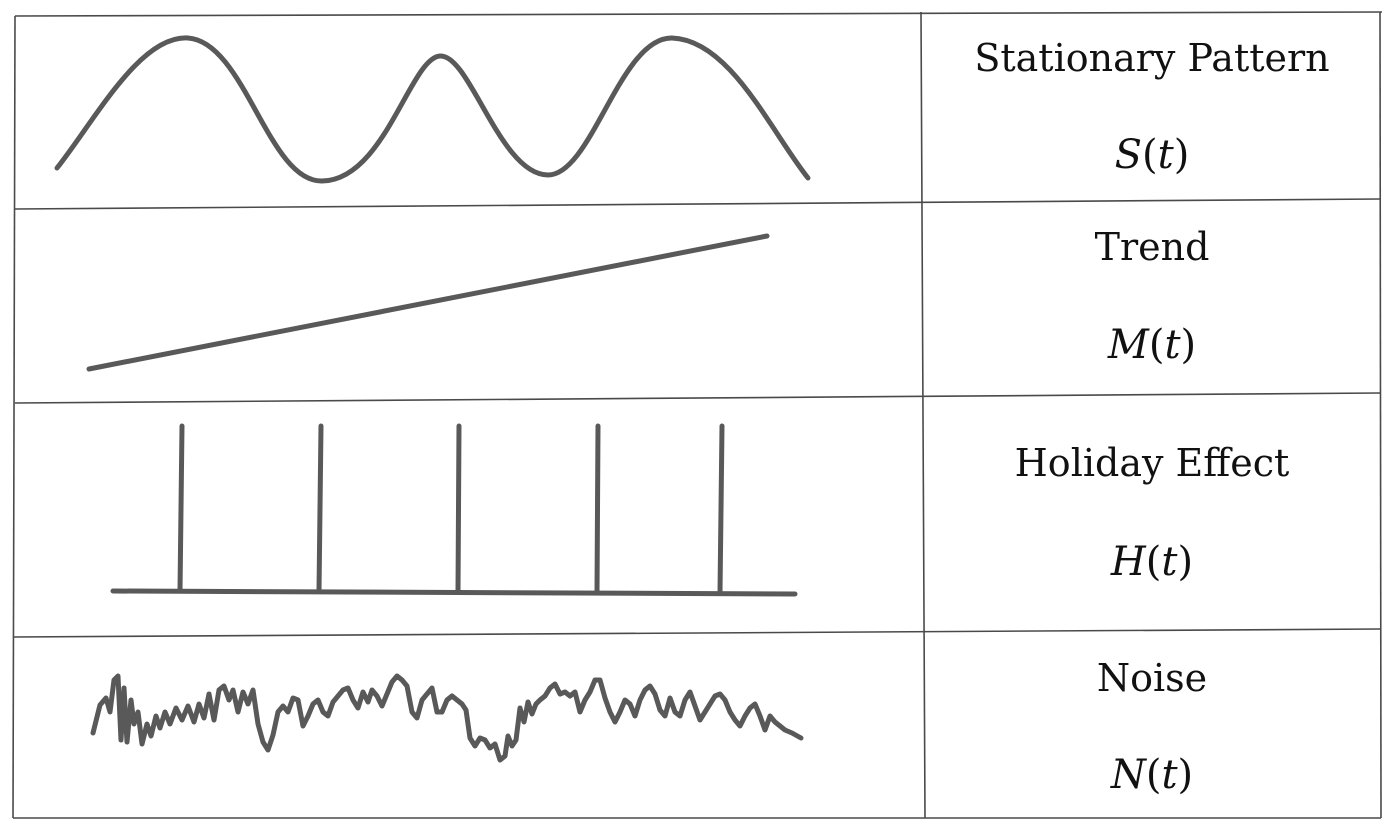  Describe the element at coordinates (1152, 107) in the screenshot. I see `row-stationary-label-cell: Stationary Pattern S(t)` at that location.